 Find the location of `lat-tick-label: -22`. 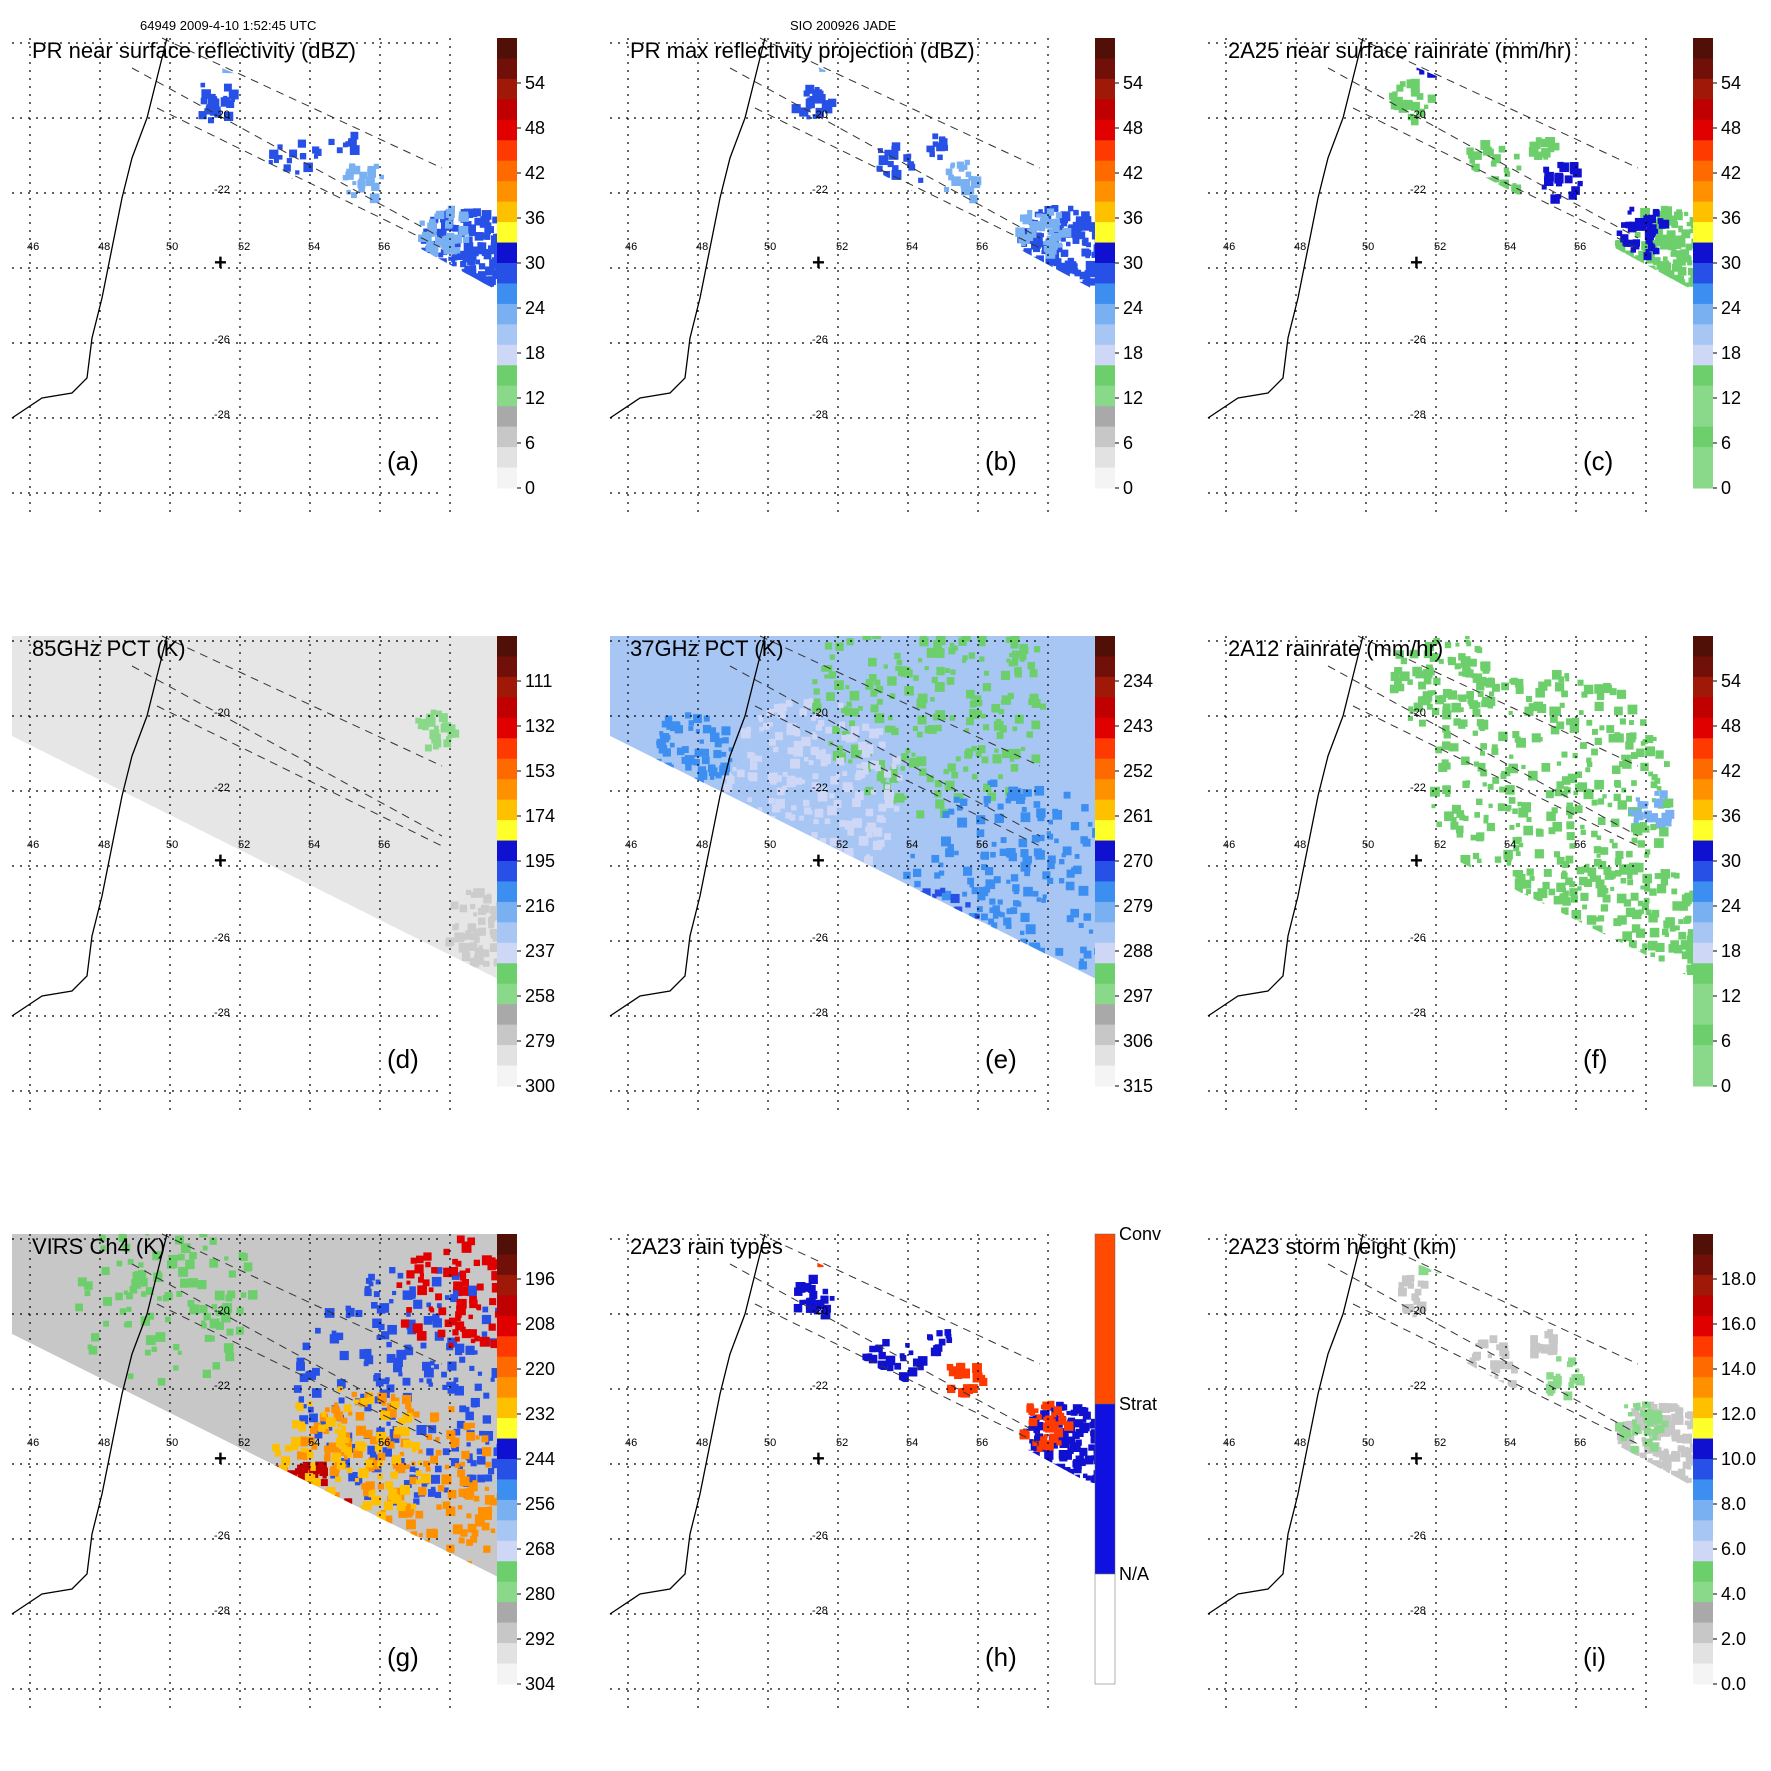

lat-tick-label: -22 is located at coordinates (820, 190).